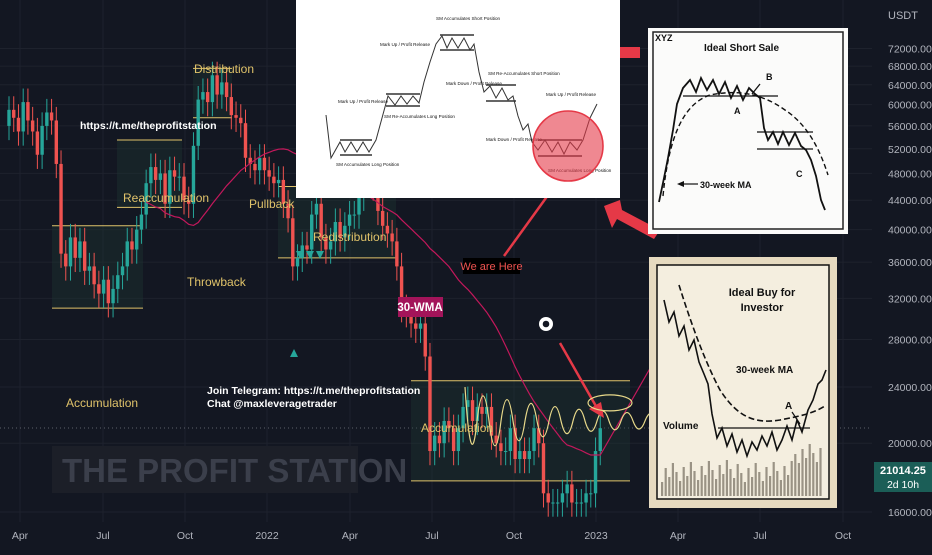 The width and height of the screenshot is (932, 555). I want to click on currency-label: USDT, so click(903, 16).